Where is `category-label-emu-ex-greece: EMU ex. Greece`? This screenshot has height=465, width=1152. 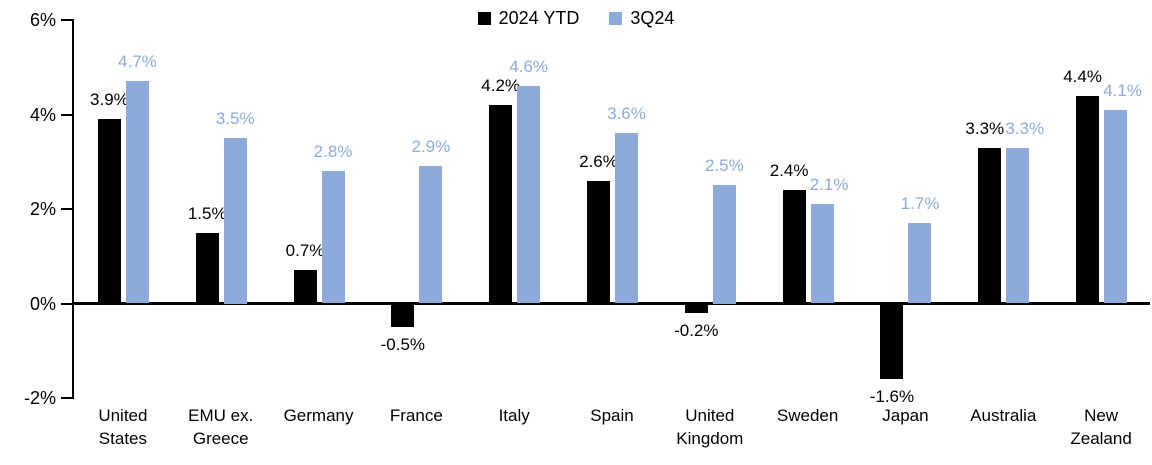 category-label-emu-ex-greece: EMU ex. Greece is located at coordinates (221, 427).